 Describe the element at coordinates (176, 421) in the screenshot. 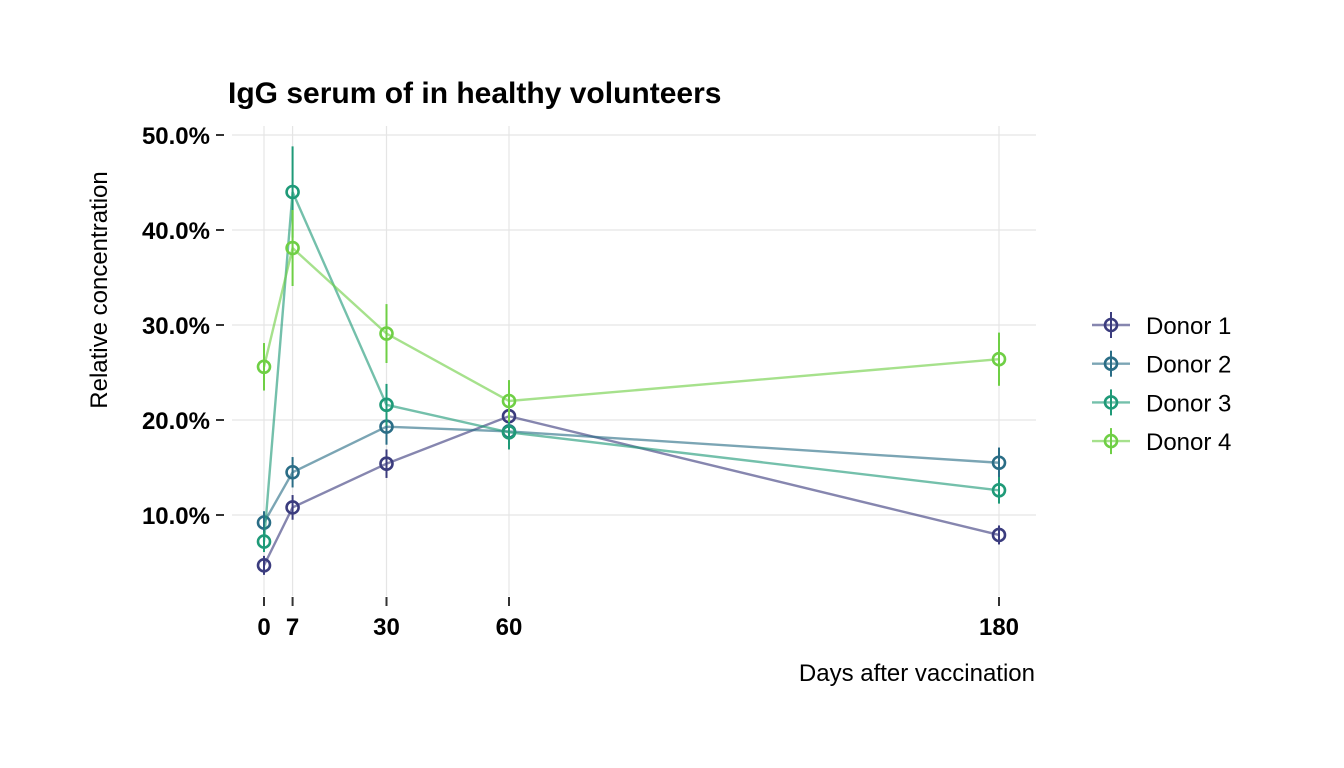

I see `y-tick-label: 20.0%` at that location.